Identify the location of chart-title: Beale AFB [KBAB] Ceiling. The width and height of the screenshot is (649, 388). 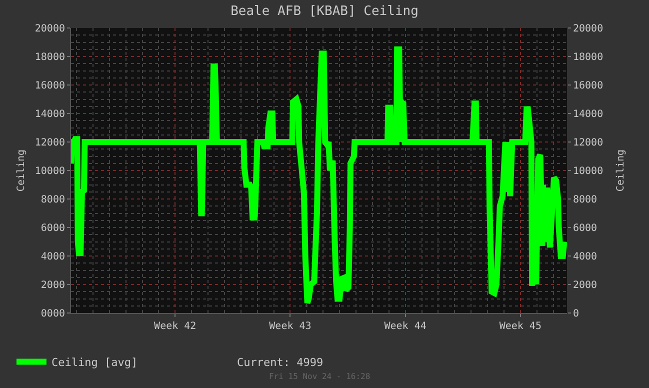
(324, 11).